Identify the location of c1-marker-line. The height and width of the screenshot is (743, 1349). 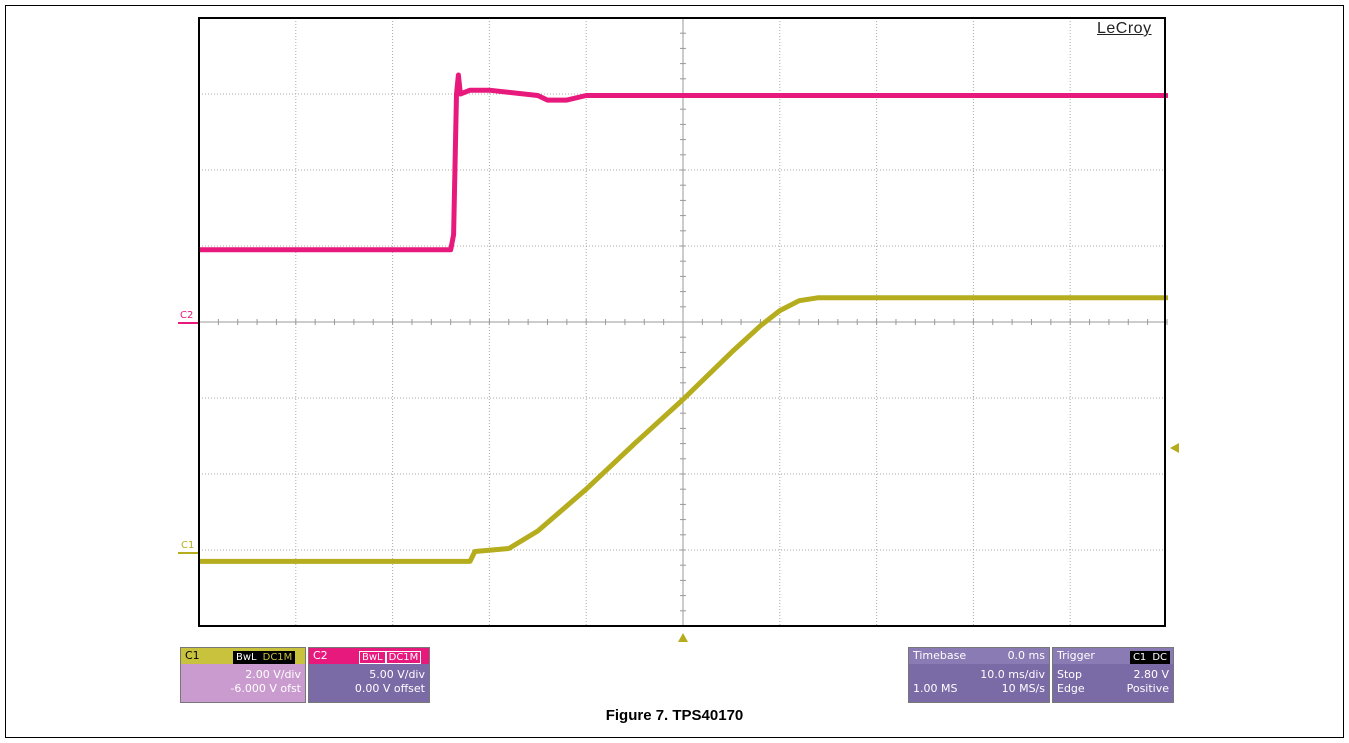
(188, 553).